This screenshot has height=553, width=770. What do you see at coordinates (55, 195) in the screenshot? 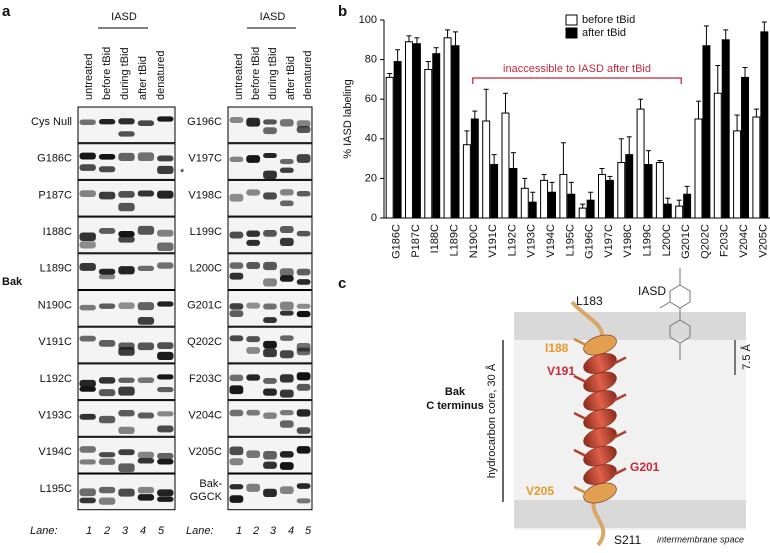
I see `row-label: P187C` at bounding box center [55, 195].